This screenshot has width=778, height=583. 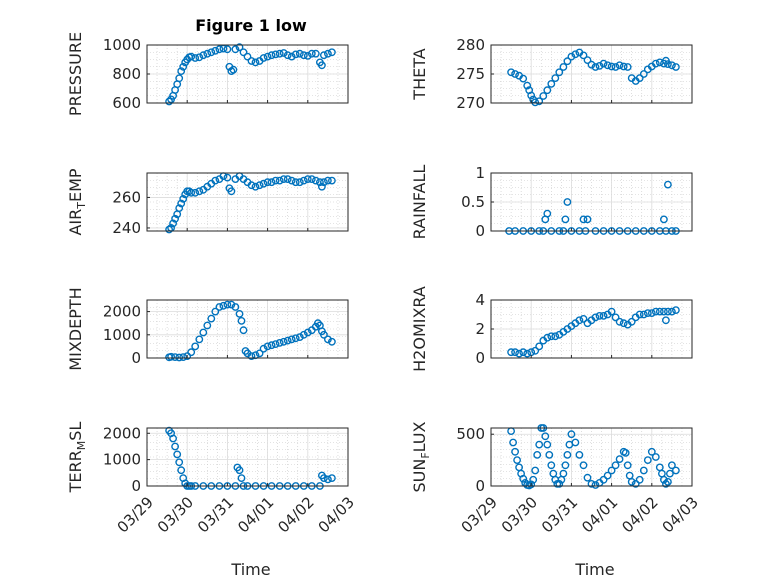 What do you see at coordinates (122, 312) in the screenshot?
I see `y-tick-label: 2000` at bounding box center [122, 312].